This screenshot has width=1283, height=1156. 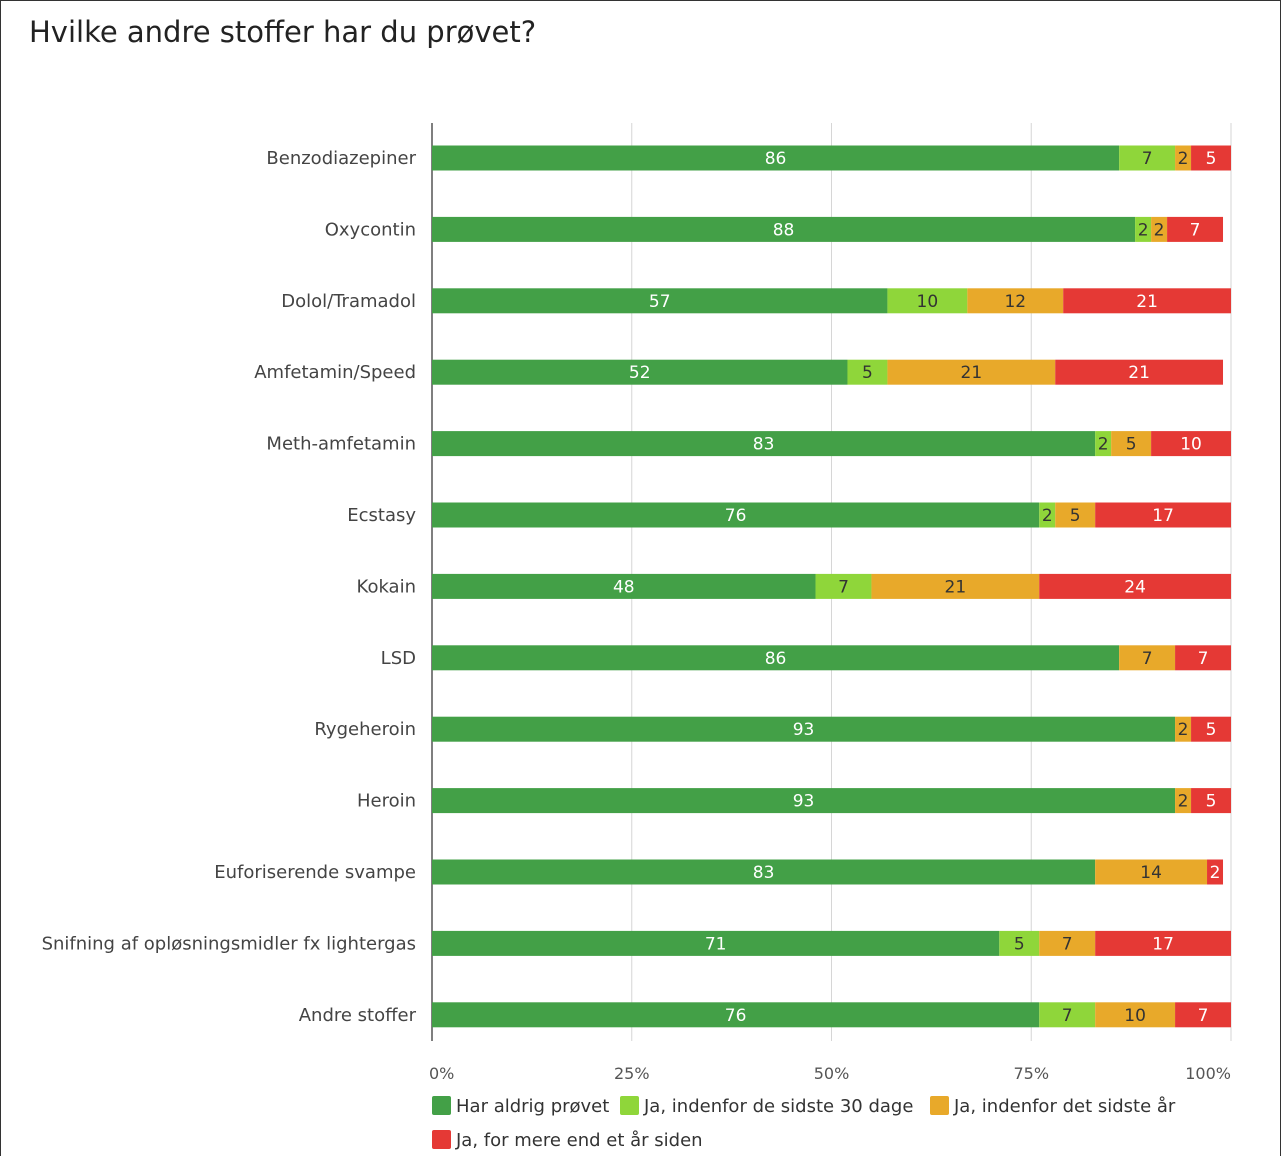 I want to click on category-label: LSD, so click(x=398, y=658).